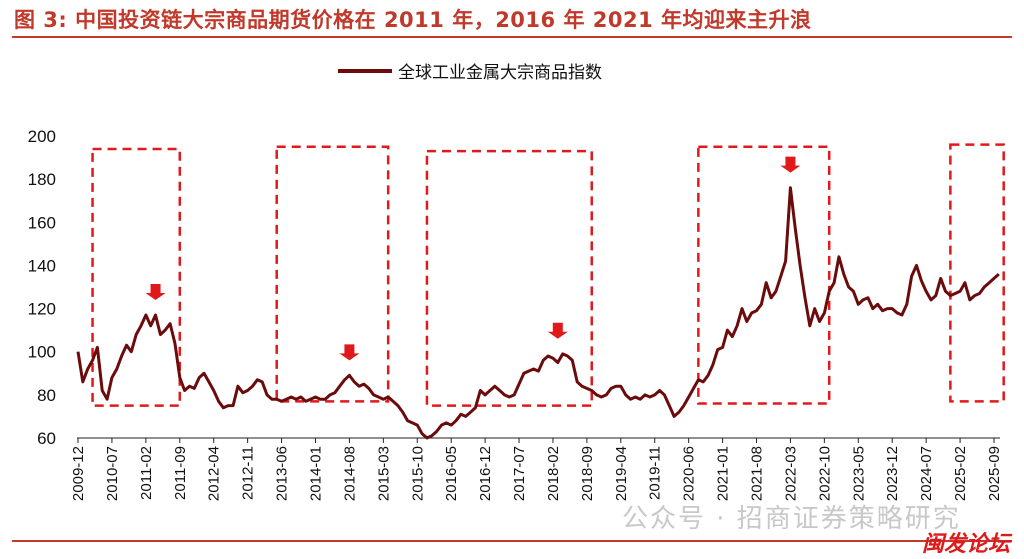 The image size is (1024, 559). I want to click on y-tick-label: 180, so click(42, 179).